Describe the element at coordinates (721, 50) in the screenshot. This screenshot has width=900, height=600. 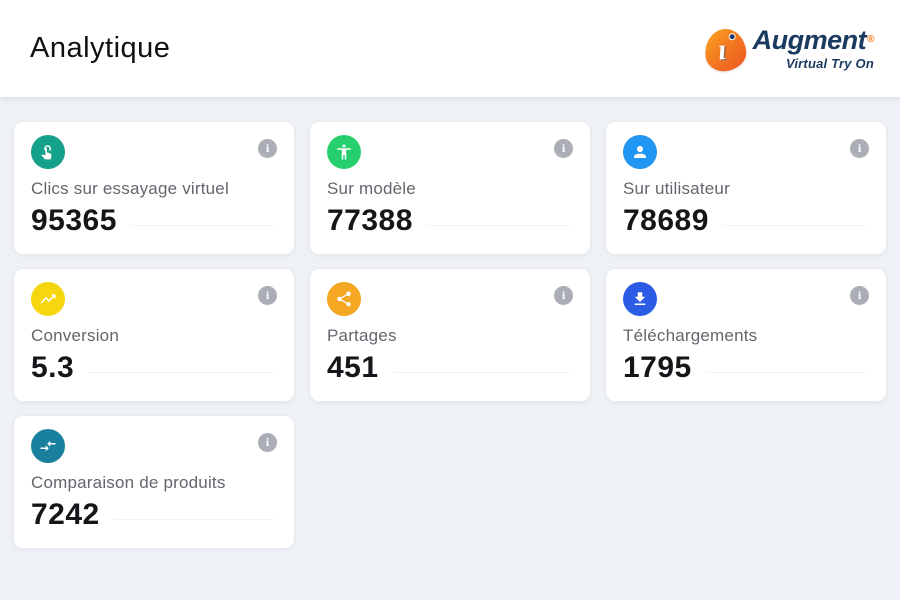
I see `logo-i-glyph: ı` at that location.